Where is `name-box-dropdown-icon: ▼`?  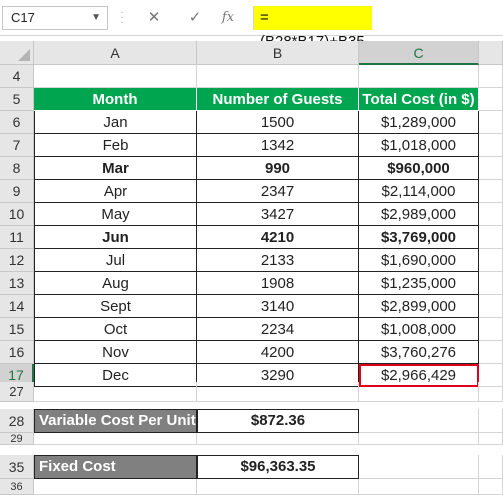
name-box-dropdown-icon: ▼ is located at coordinates (96, 17).